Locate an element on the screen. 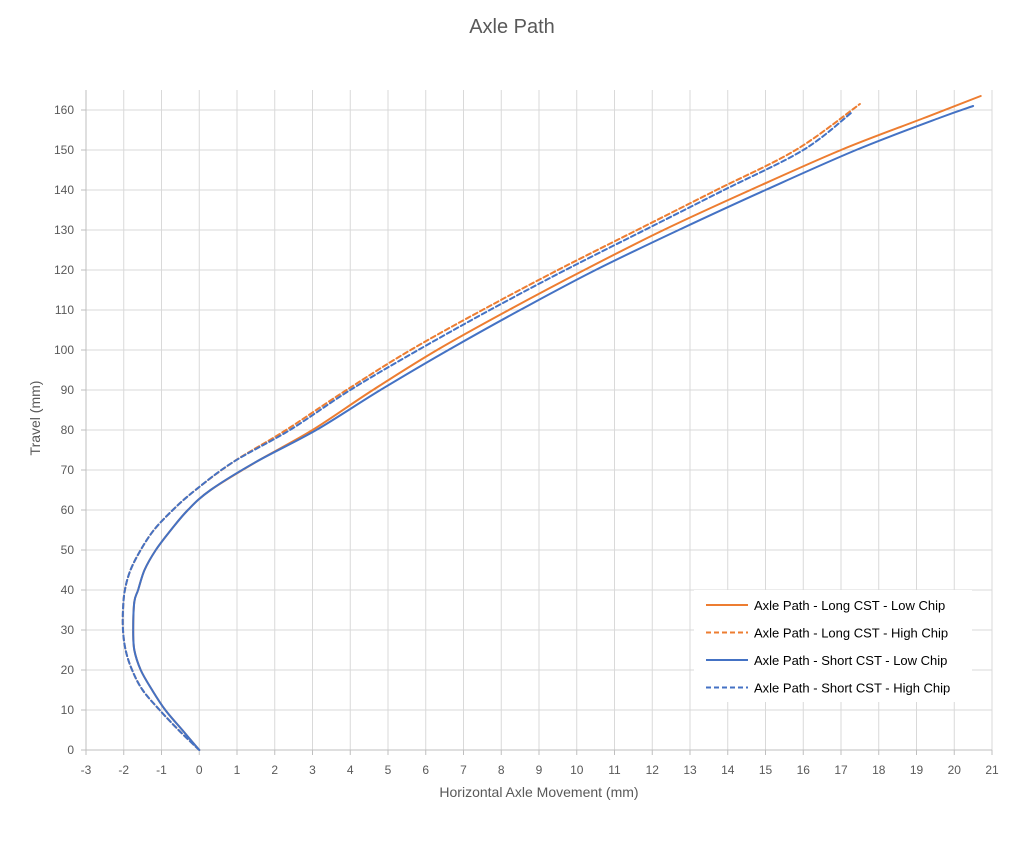 This screenshot has height=844, width=1024. legend-label: Axle Path - Long CST - High Chip is located at coordinates (851, 633).